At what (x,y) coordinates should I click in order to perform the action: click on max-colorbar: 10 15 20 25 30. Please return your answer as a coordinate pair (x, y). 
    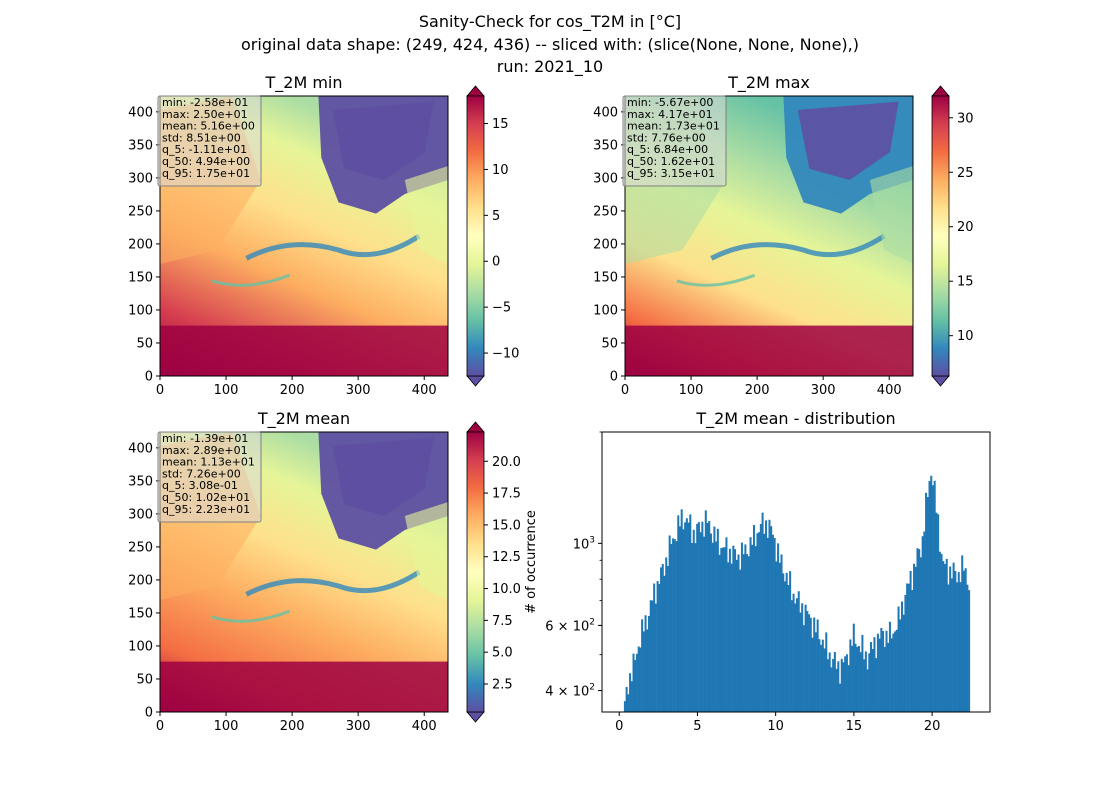
    Looking at the image, I should click on (952, 236).